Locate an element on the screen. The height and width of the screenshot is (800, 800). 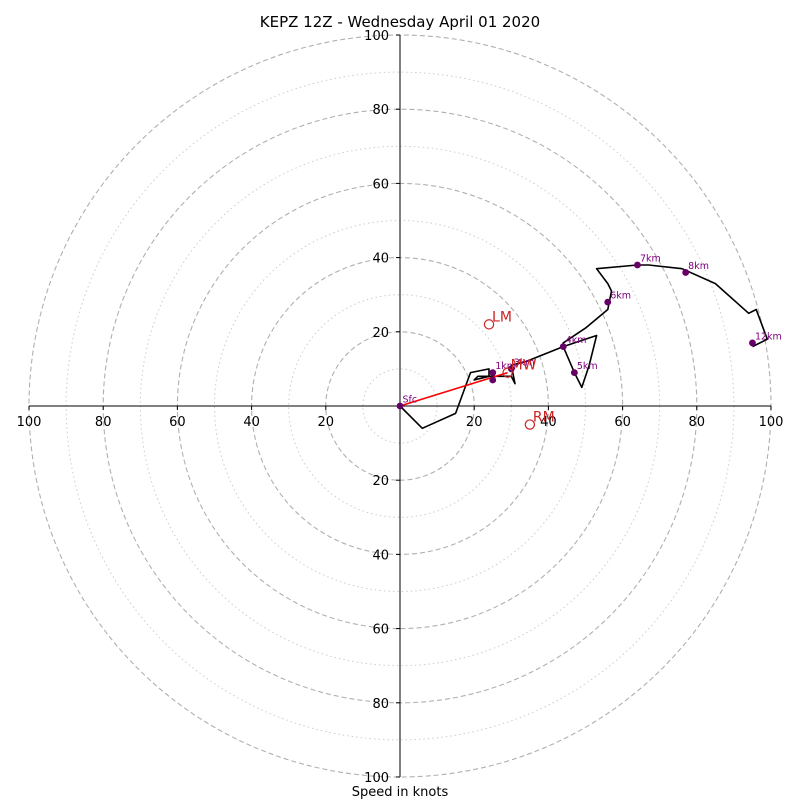
height-label: 1km is located at coordinates (505, 366).